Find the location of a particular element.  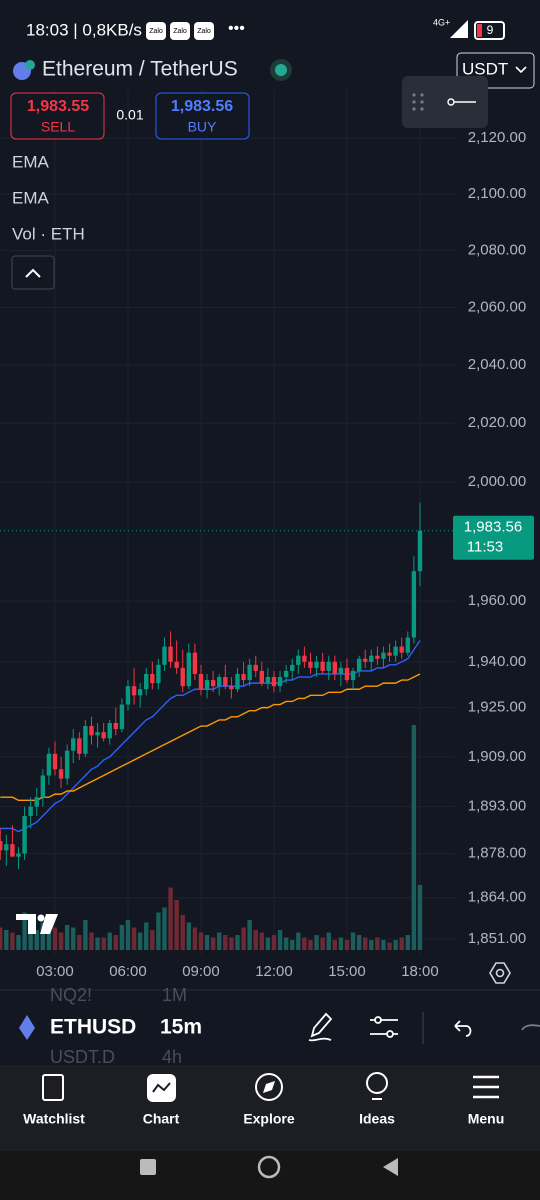

status-time: 18:03 | 0,8KB/s is located at coordinates (84, 29).